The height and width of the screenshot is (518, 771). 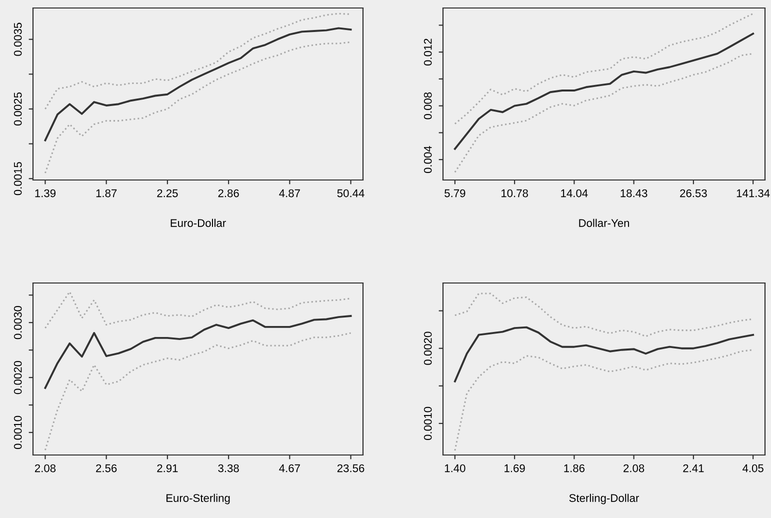 What do you see at coordinates (455, 468) in the screenshot?
I see `x-tick-label: 1.40` at bounding box center [455, 468].